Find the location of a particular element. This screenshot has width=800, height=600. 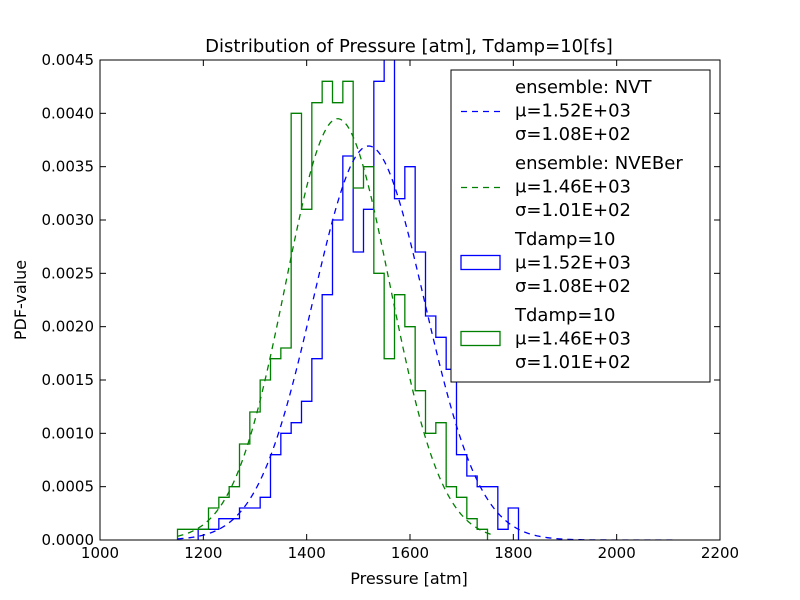

legend-histogram-series-1-text: Tdamp=10 is located at coordinates (564, 239).